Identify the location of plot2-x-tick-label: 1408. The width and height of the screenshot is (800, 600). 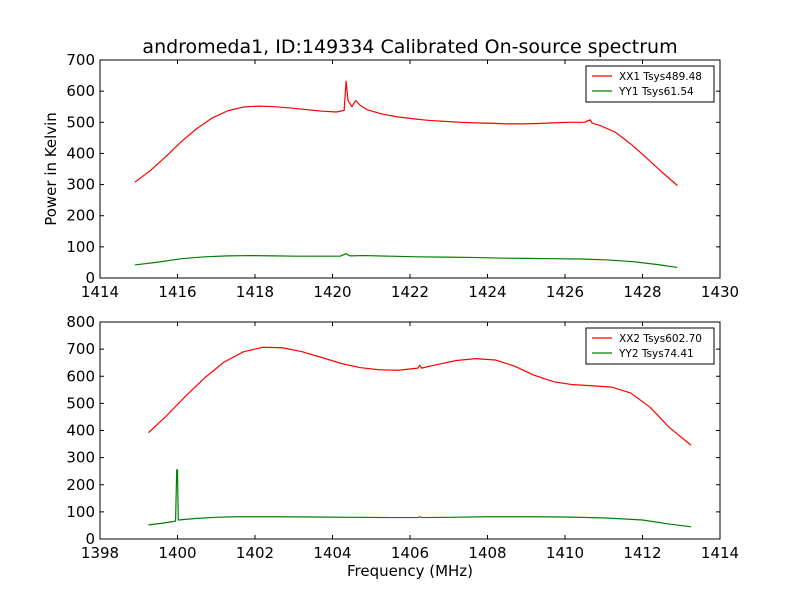
(487, 553).